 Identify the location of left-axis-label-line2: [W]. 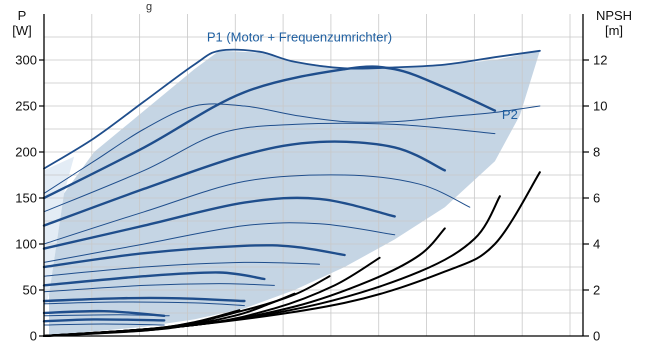
(22, 30).